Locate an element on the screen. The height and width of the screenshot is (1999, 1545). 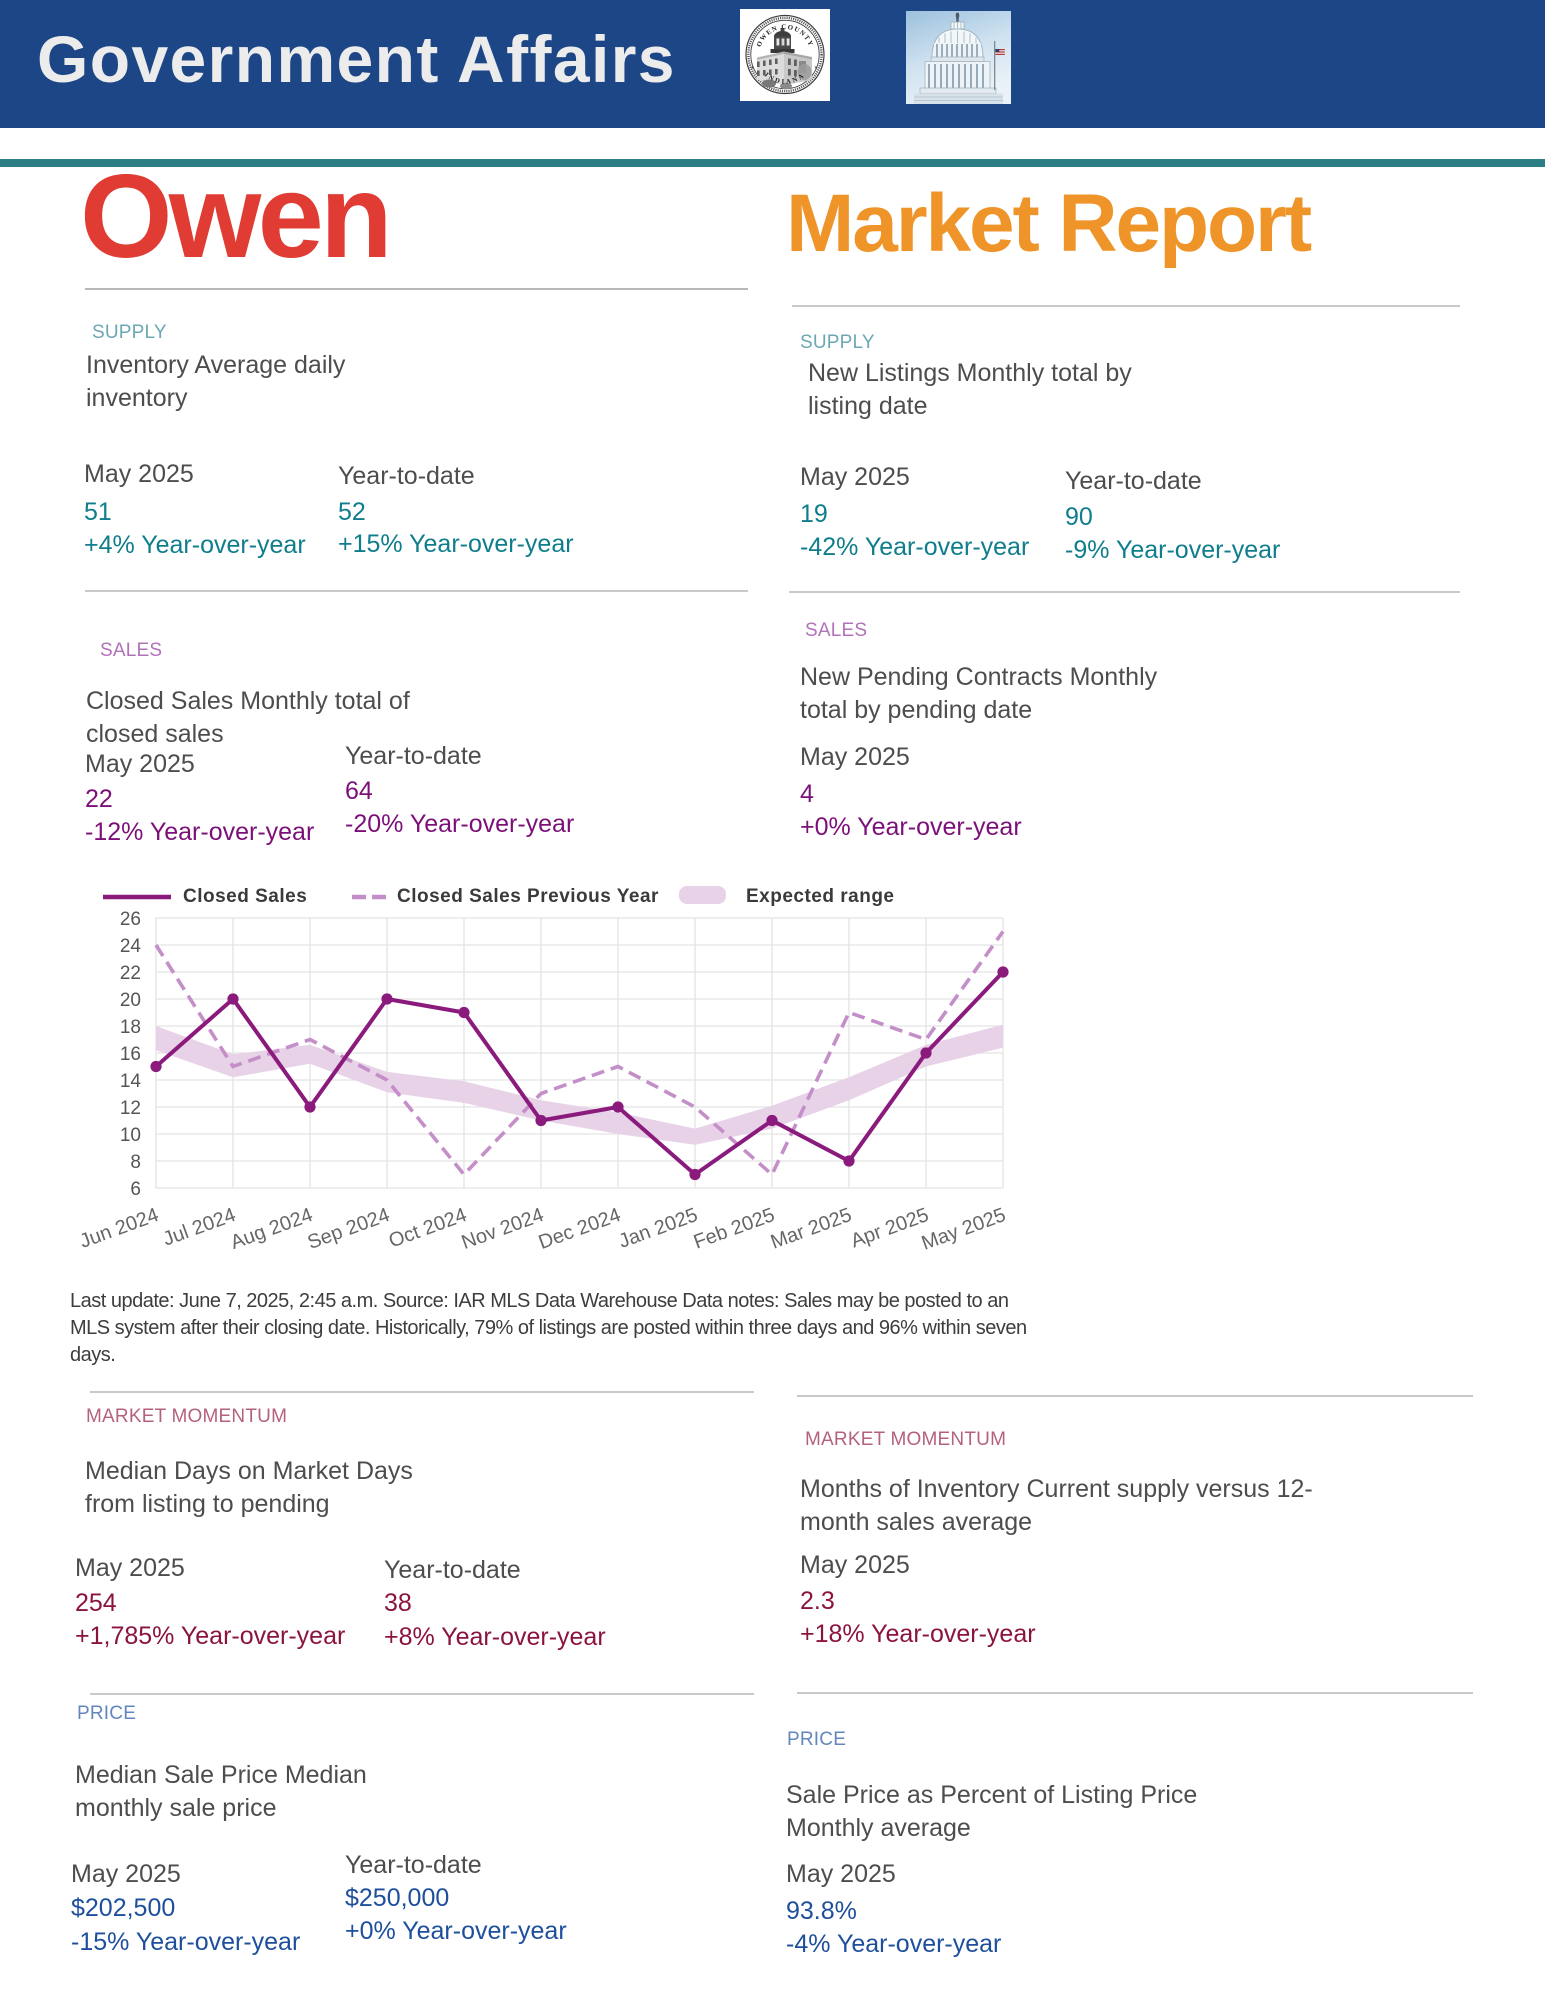
svg-text: 24 is located at coordinates (131, 946).